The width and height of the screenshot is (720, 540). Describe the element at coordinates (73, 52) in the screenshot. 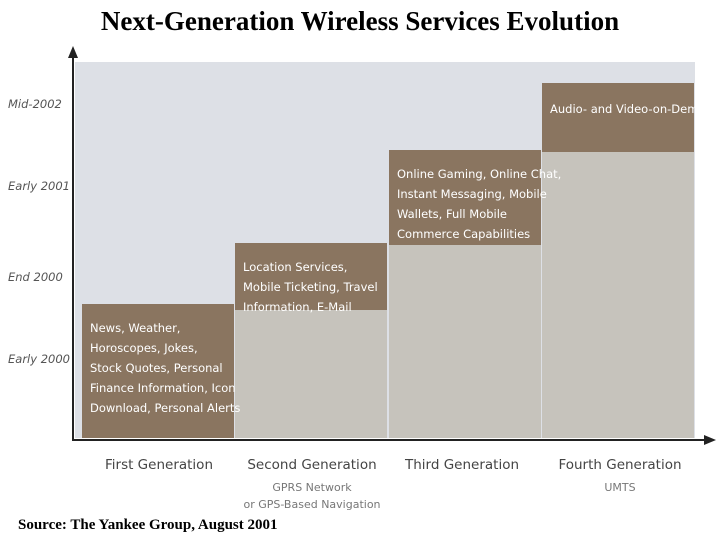

I see `y-axis-arrow` at that location.